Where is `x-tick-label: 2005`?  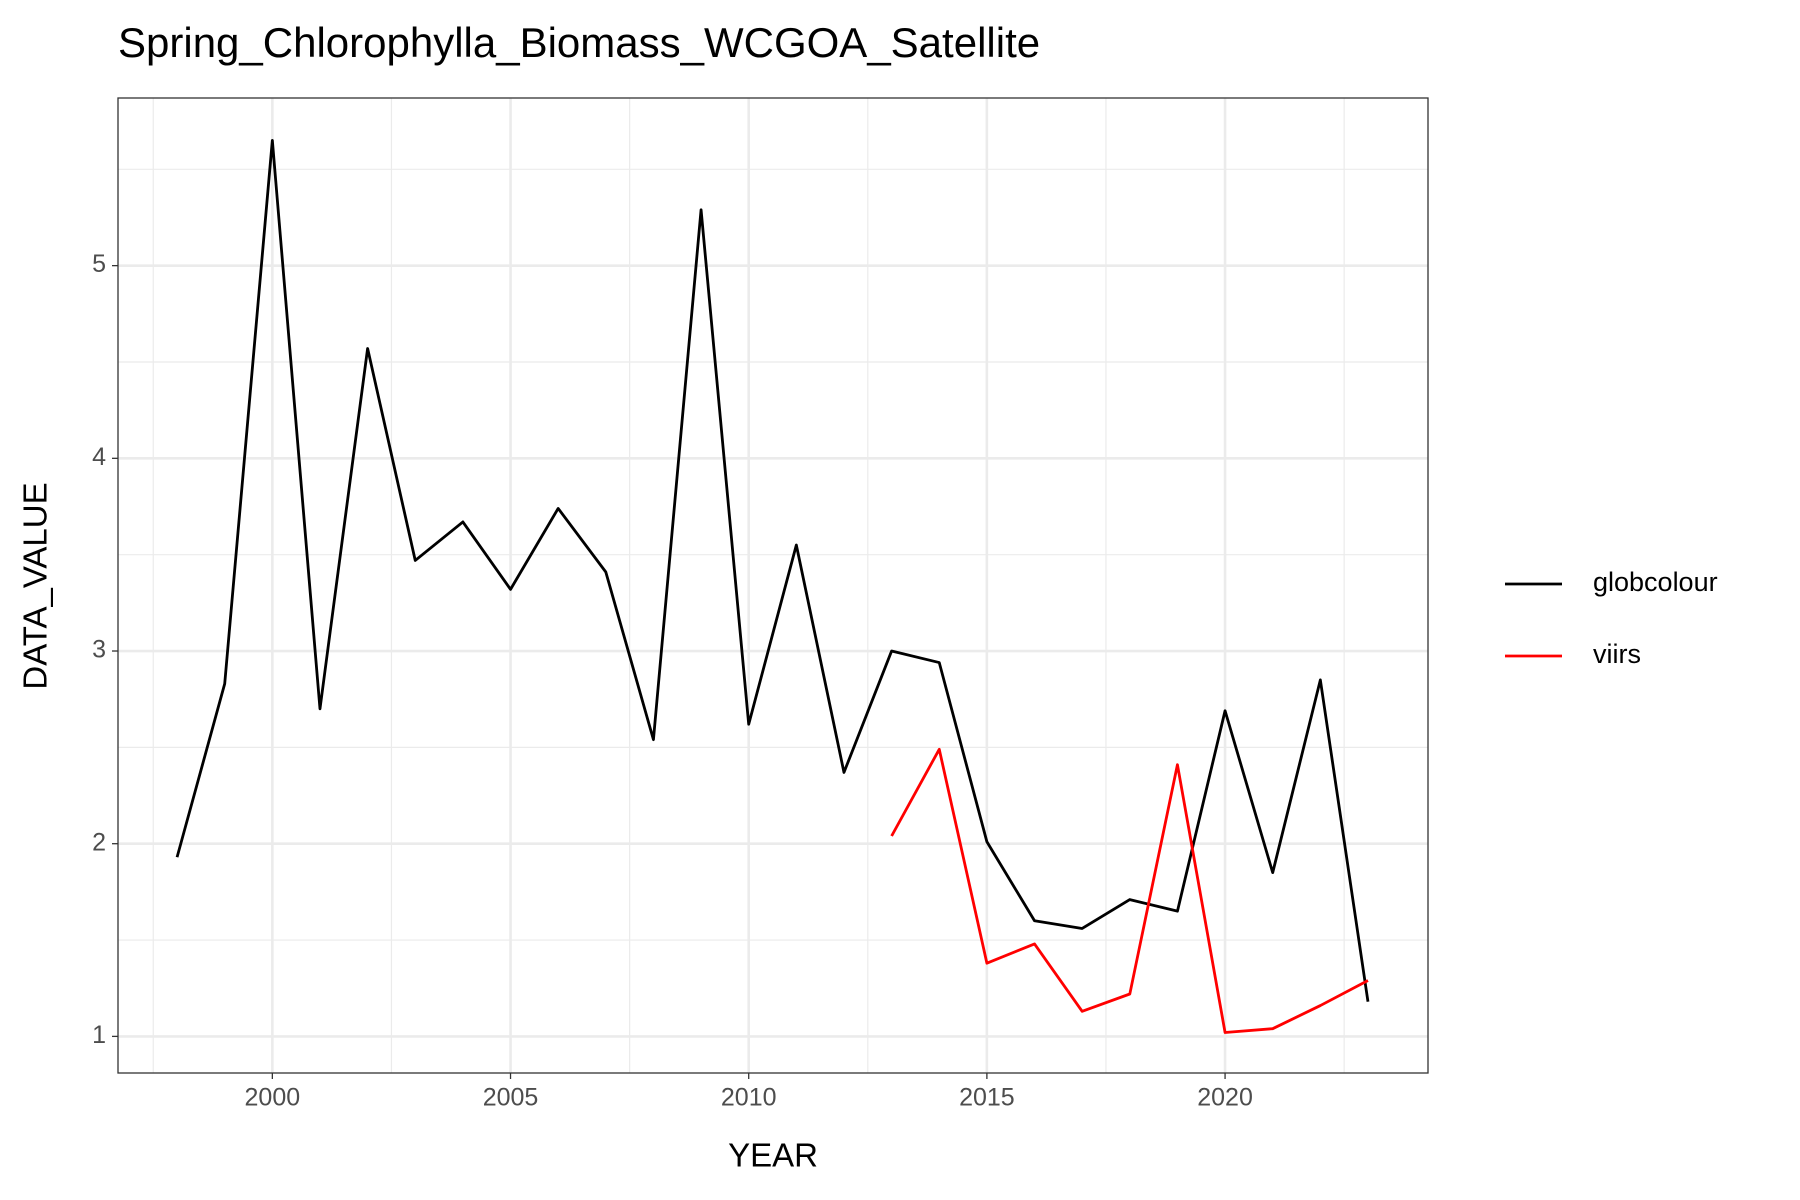
x-tick-label: 2005 is located at coordinates (511, 1098).